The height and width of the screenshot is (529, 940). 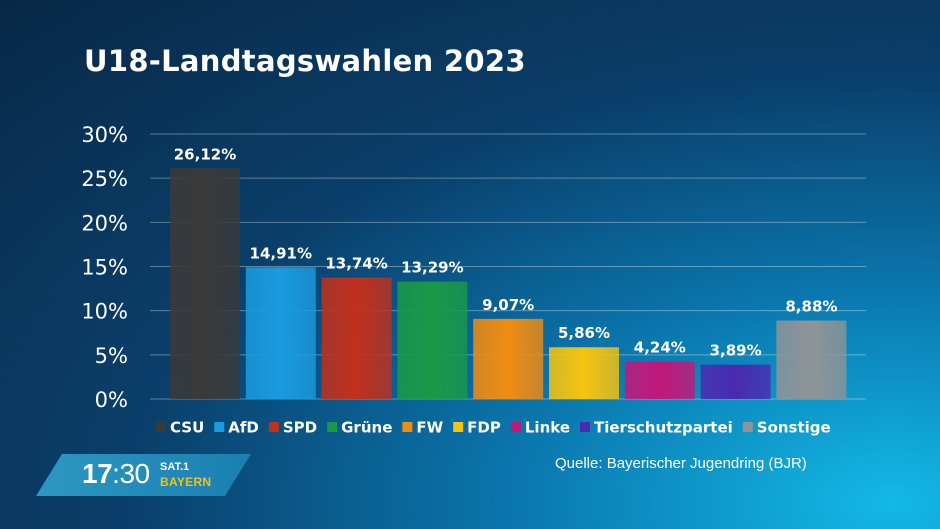 I want to click on data-label: 4,24%, so click(x=660, y=348).